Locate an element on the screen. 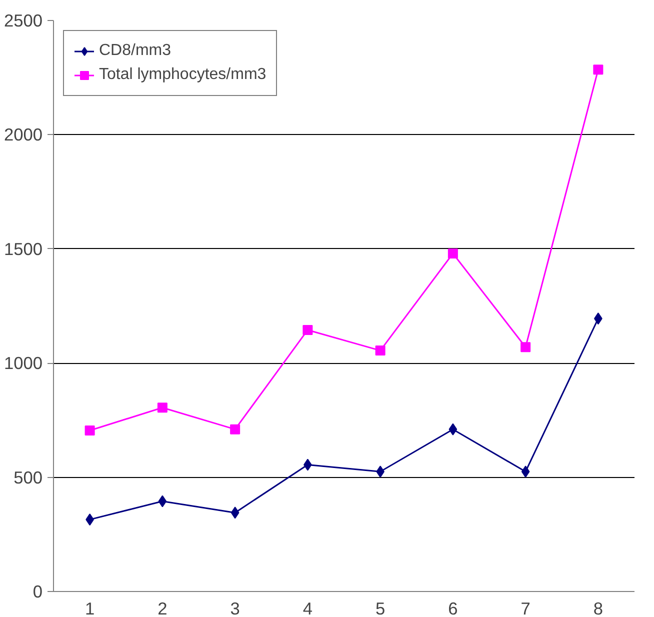 The height and width of the screenshot is (617, 654). y-tick-label: 2000 is located at coordinates (23, 134).